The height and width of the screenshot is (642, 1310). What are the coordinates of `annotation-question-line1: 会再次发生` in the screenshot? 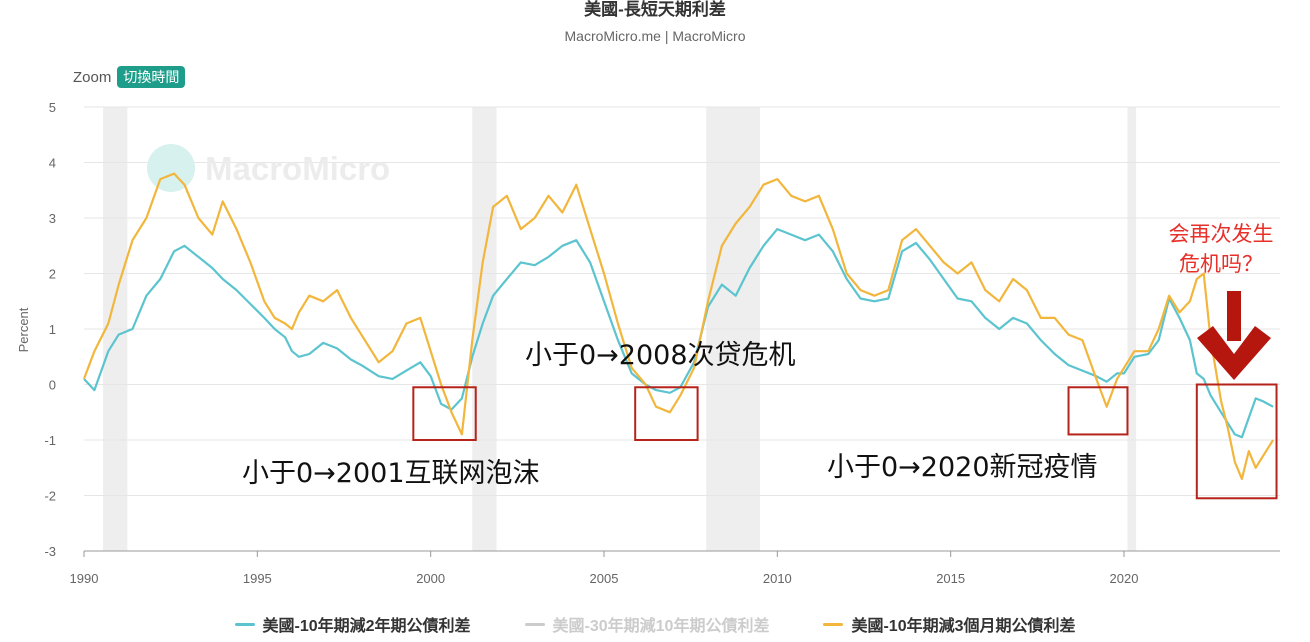 It's located at (1221, 234).